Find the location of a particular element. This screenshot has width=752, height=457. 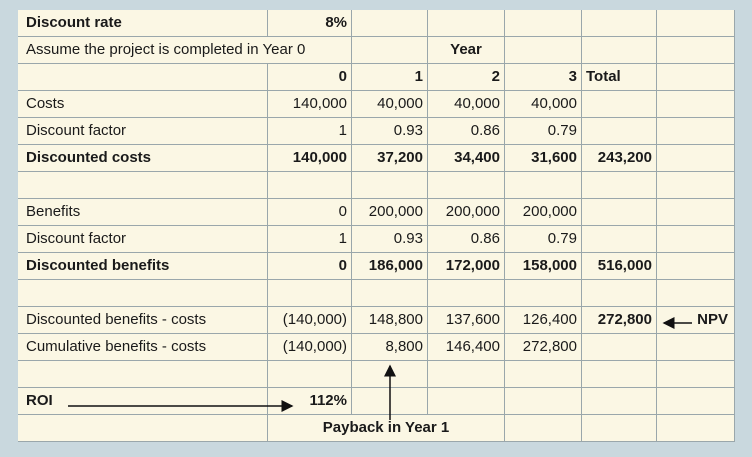

row-label: Discounted benefits - costs is located at coordinates (143, 320).